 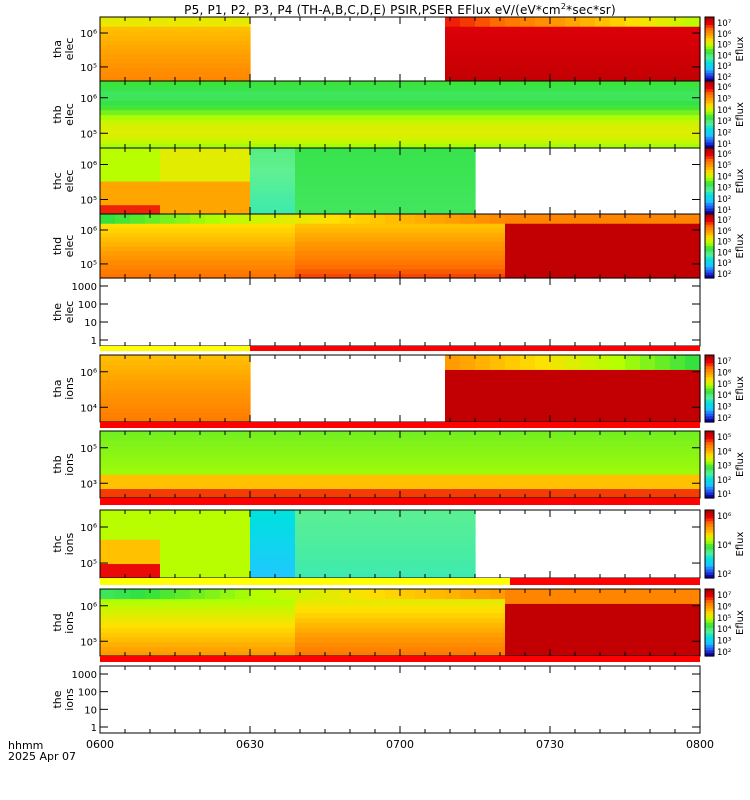 I want to click on date-label: 2025 Apr 07, so click(x=42, y=756).